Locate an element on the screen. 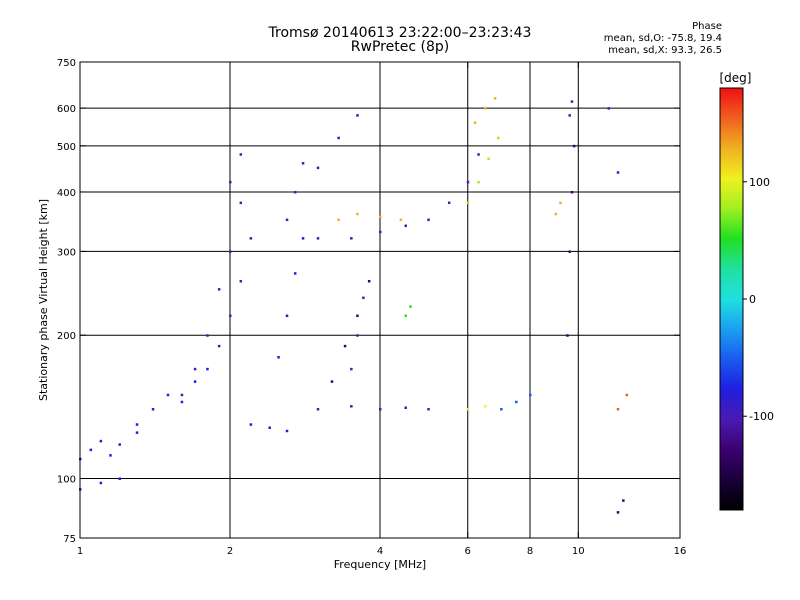 The width and height of the screenshot is (800, 600). y-tick-label: 400 is located at coordinates (66, 193).